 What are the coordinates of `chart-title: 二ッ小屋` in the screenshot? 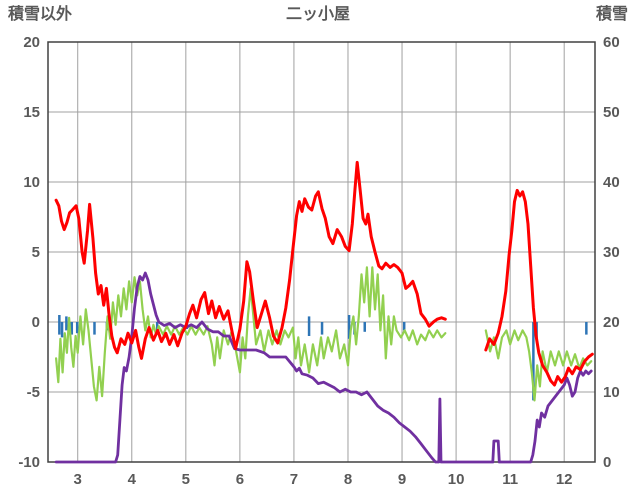 It's located at (318, 14).